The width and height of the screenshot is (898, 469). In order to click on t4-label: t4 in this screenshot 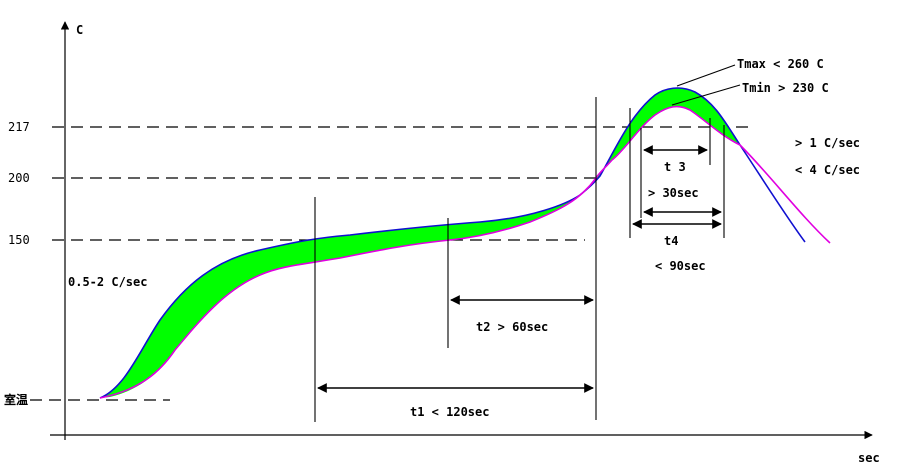, I will do `click(671, 241)`.